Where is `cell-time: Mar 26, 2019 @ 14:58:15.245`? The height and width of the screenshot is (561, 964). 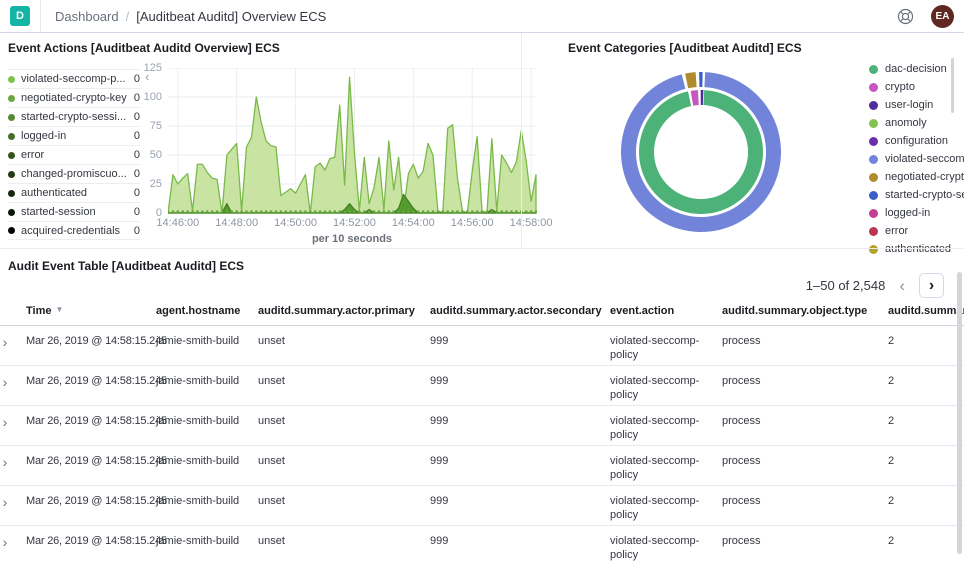 cell-time: Mar 26, 2019 @ 14:58:15.245 is located at coordinates (95, 385).